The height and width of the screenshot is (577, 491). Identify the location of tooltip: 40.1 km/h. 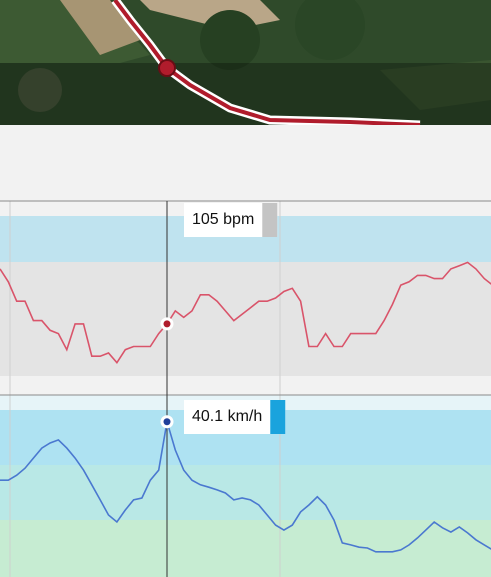
(235, 417).